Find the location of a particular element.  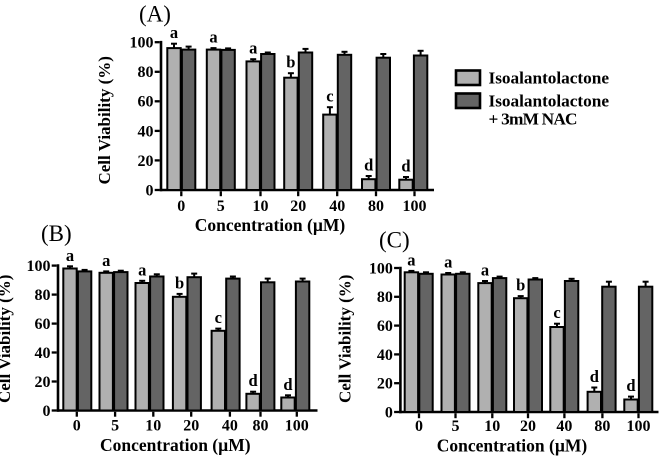

svg-text: (A) is located at coordinates (155, 14).